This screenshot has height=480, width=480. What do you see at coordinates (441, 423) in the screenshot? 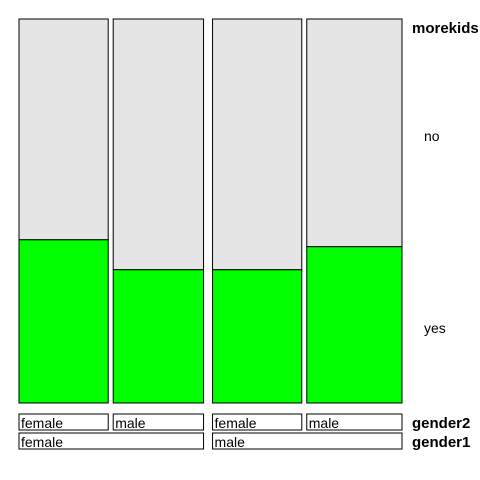
I see `factor-name-gender2: gender2` at bounding box center [441, 423].